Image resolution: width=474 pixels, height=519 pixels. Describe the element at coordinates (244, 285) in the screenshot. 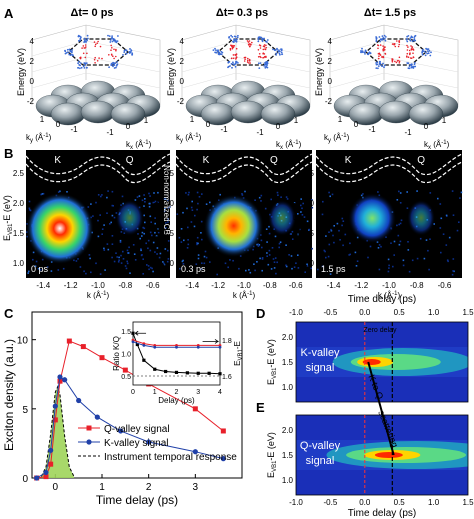

I see `panel-b-xtick: -1.0` at that location.